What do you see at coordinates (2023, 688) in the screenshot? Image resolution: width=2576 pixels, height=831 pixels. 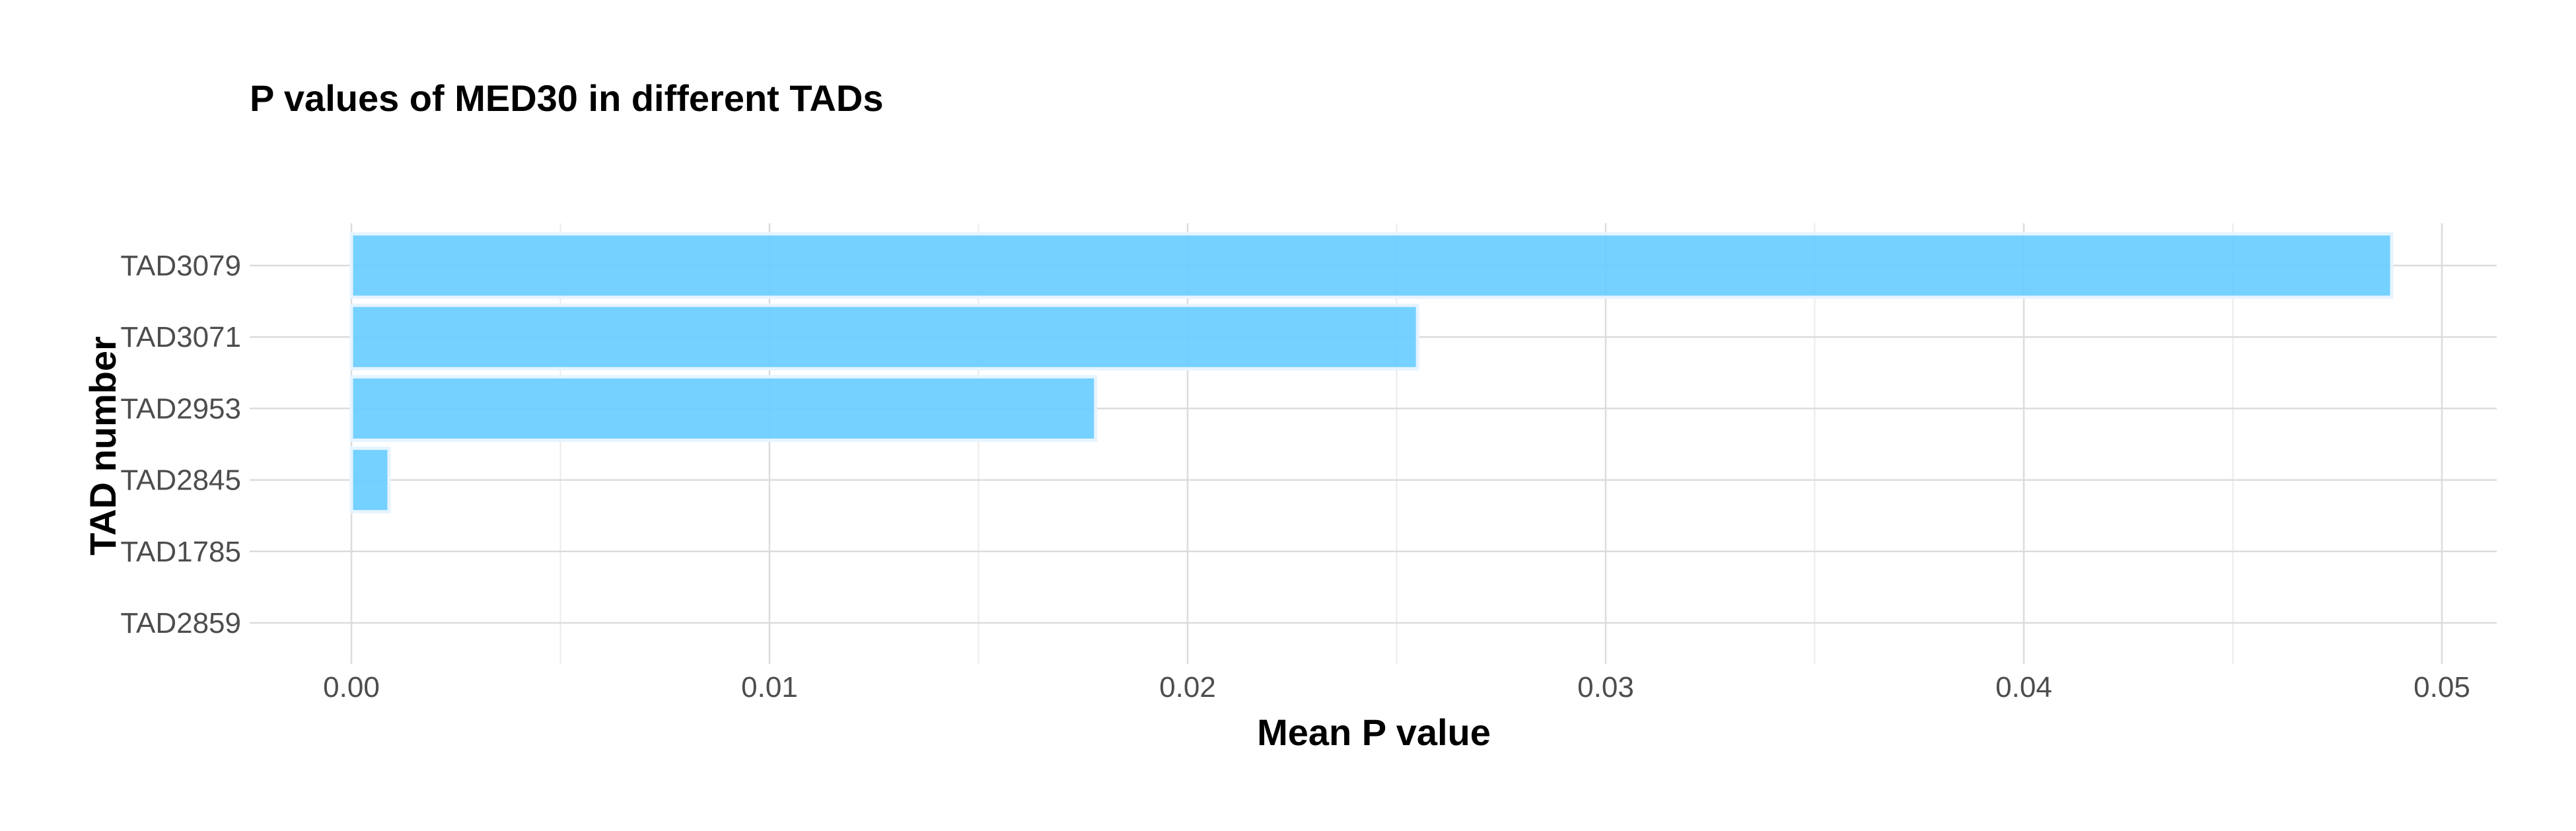 I see `x-tick-label: 0.04` at bounding box center [2023, 688].